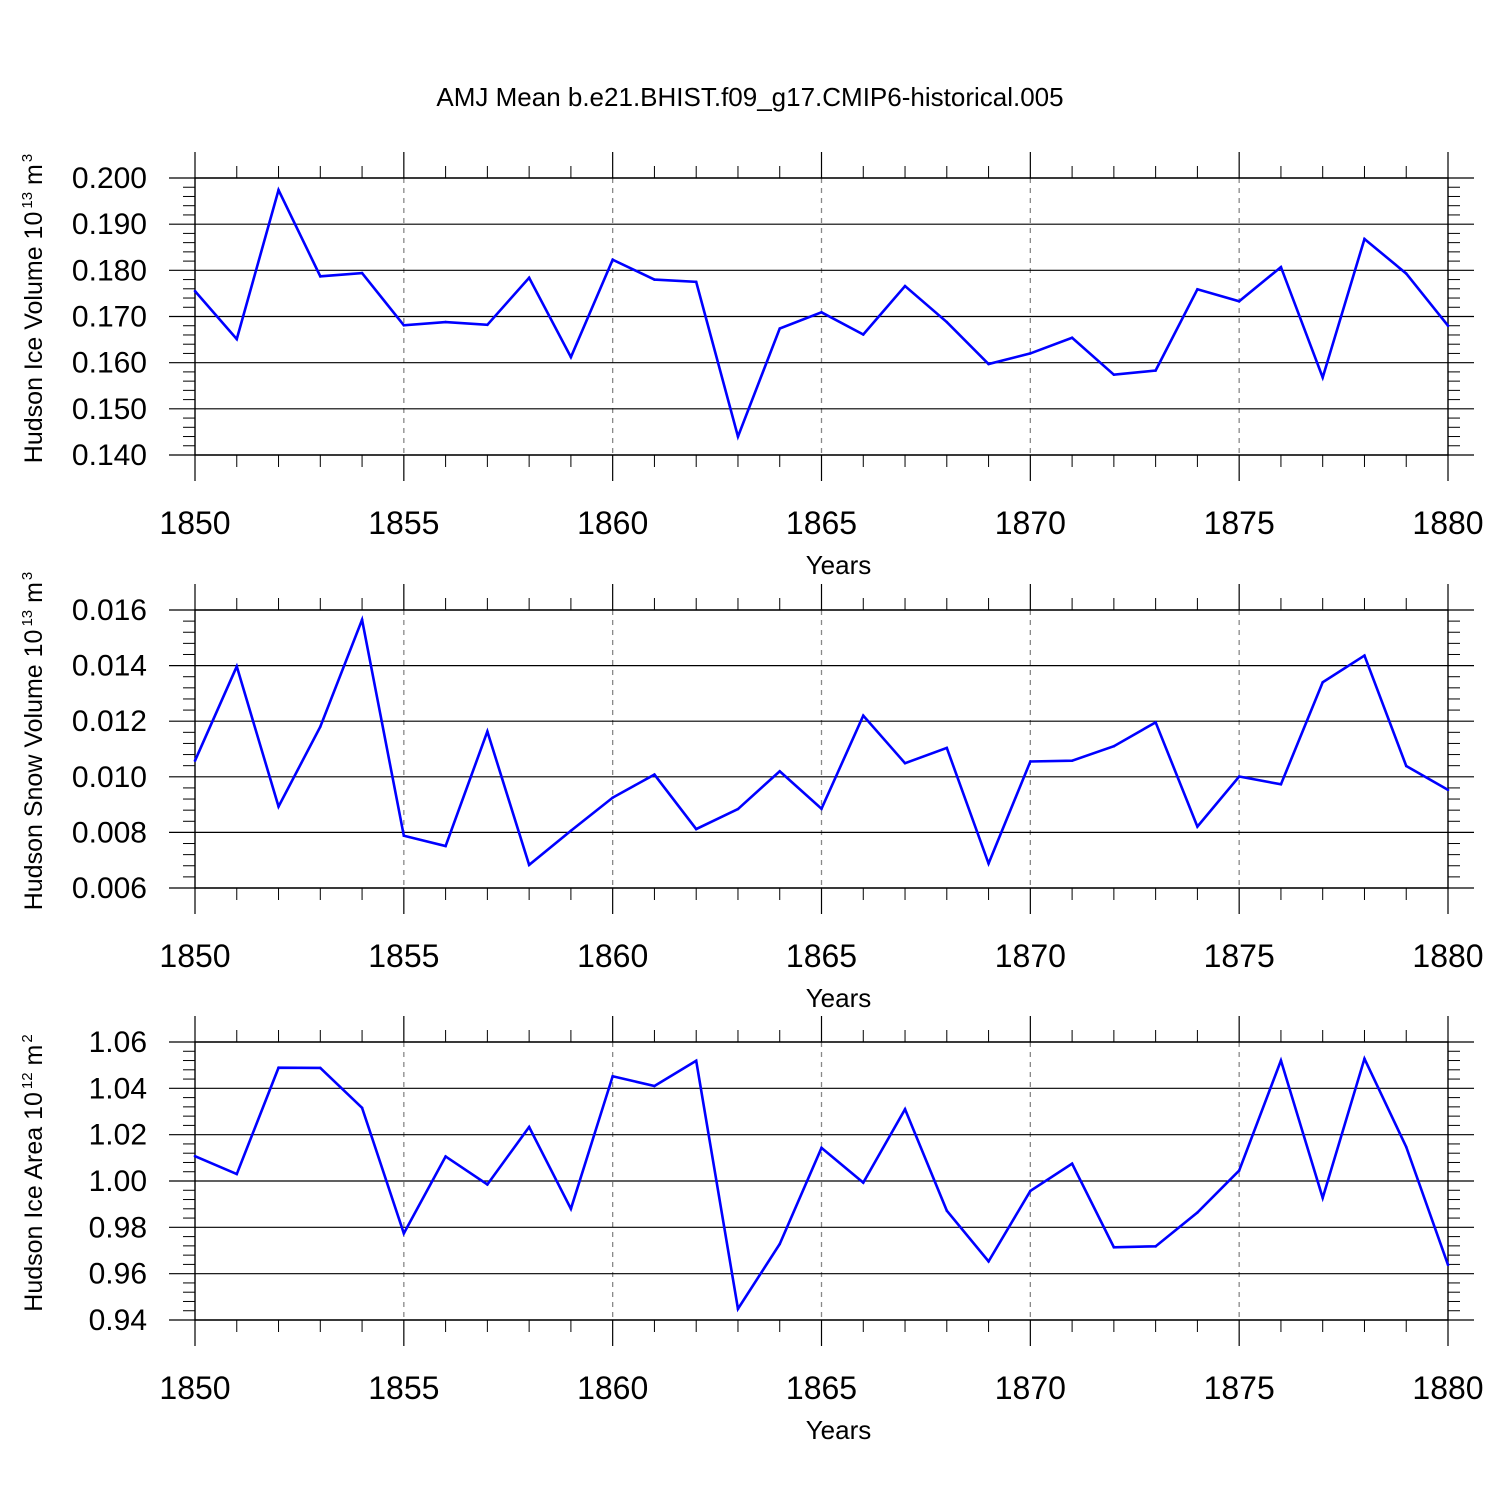  What do you see at coordinates (109, 610) in the screenshot?
I see `y-tick-label: 0.016` at bounding box center [109, 610].